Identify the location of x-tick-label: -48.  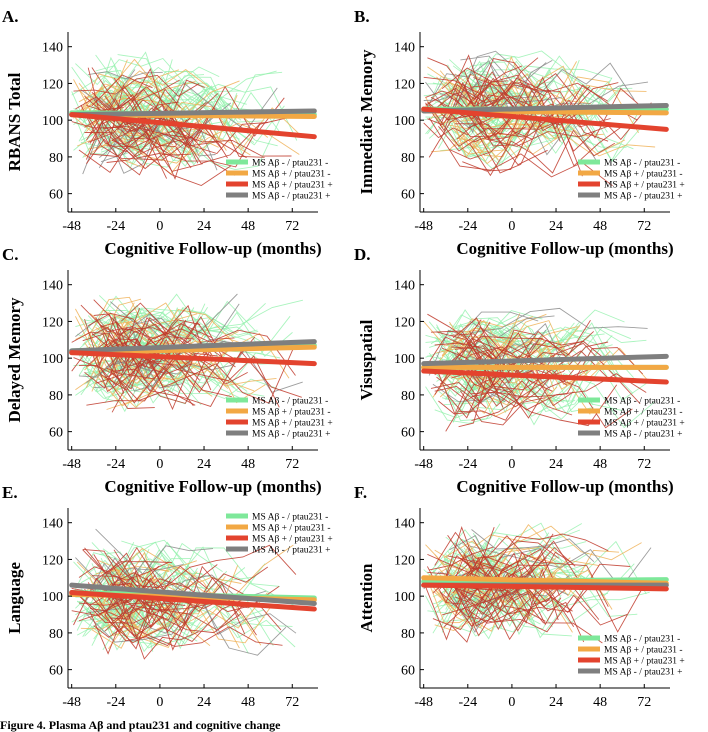
(71, 226).